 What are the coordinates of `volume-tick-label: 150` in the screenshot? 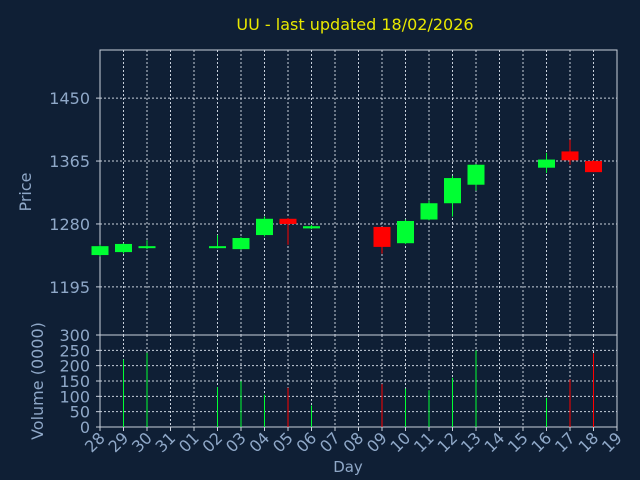 It's located at (74, 381).